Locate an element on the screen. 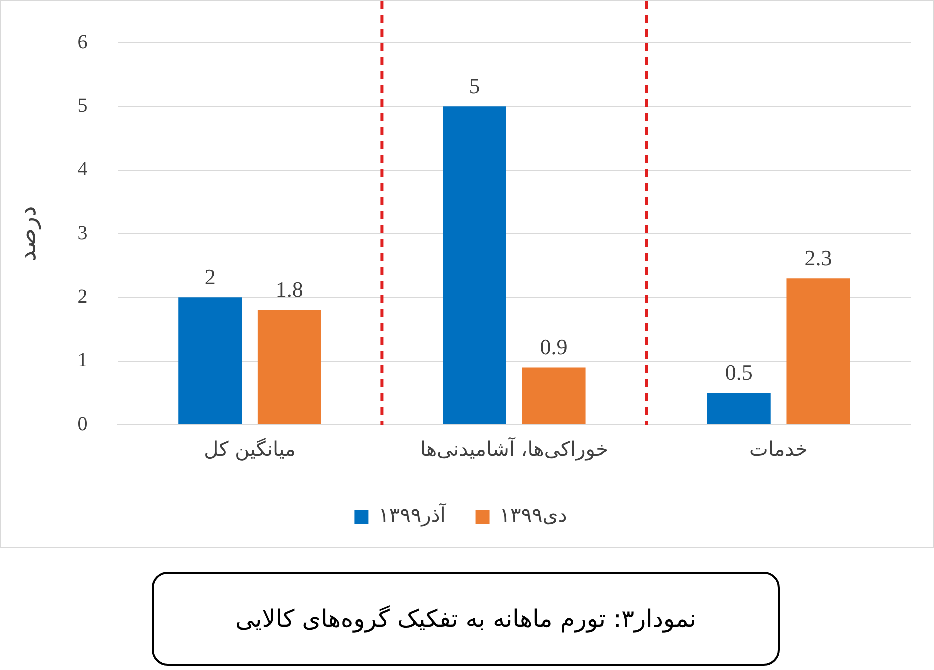  y-tick-label: 4 is located at coordinates (83, 169).